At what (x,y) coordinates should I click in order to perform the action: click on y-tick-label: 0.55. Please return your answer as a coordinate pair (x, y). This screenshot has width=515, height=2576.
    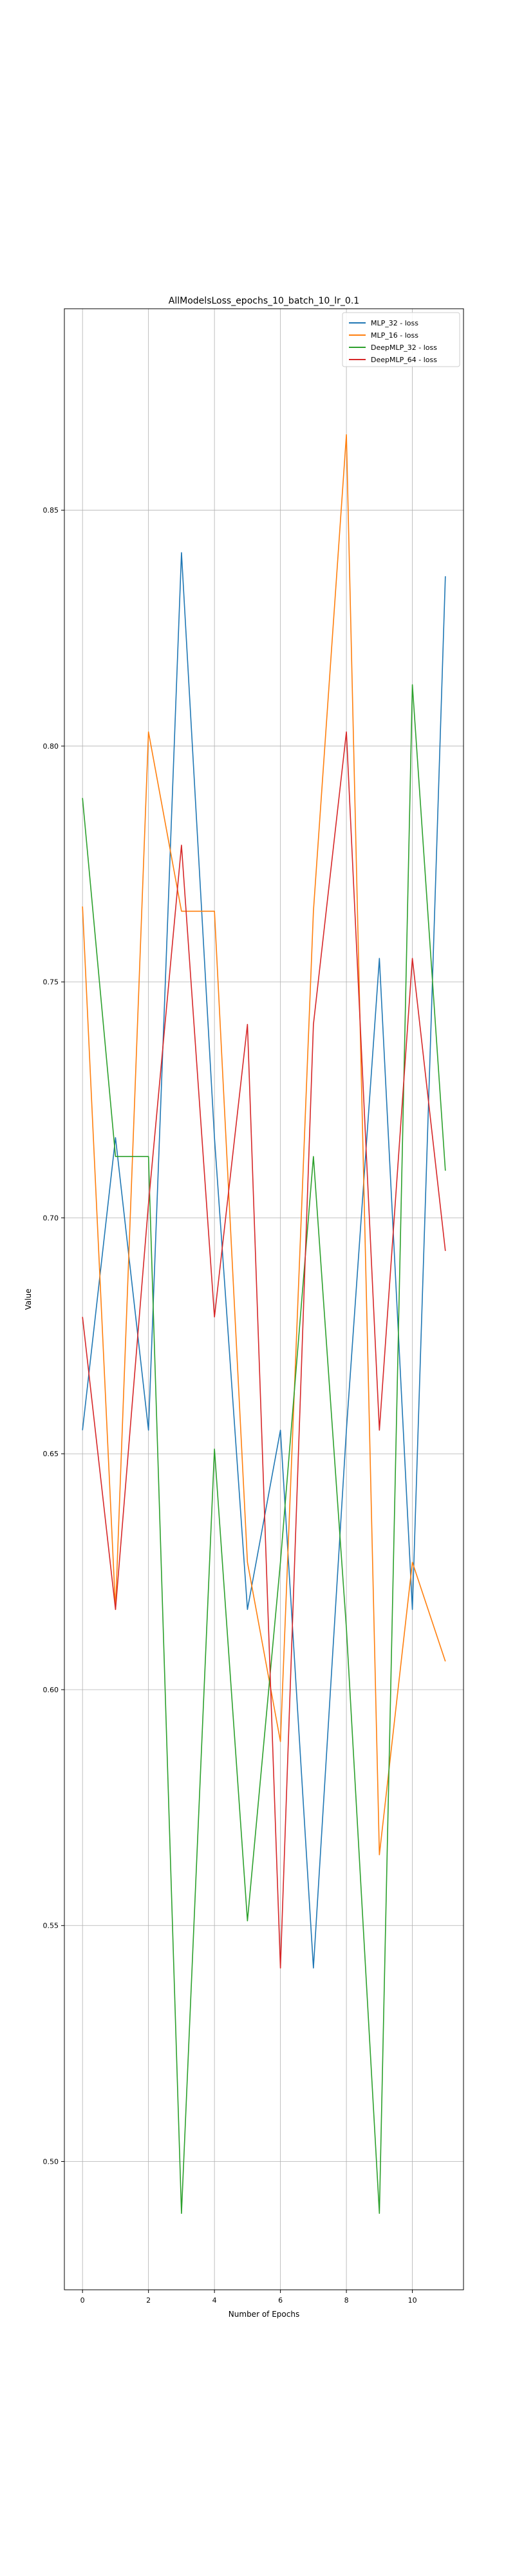
    Looking at the image, I should click on (51, 1926).